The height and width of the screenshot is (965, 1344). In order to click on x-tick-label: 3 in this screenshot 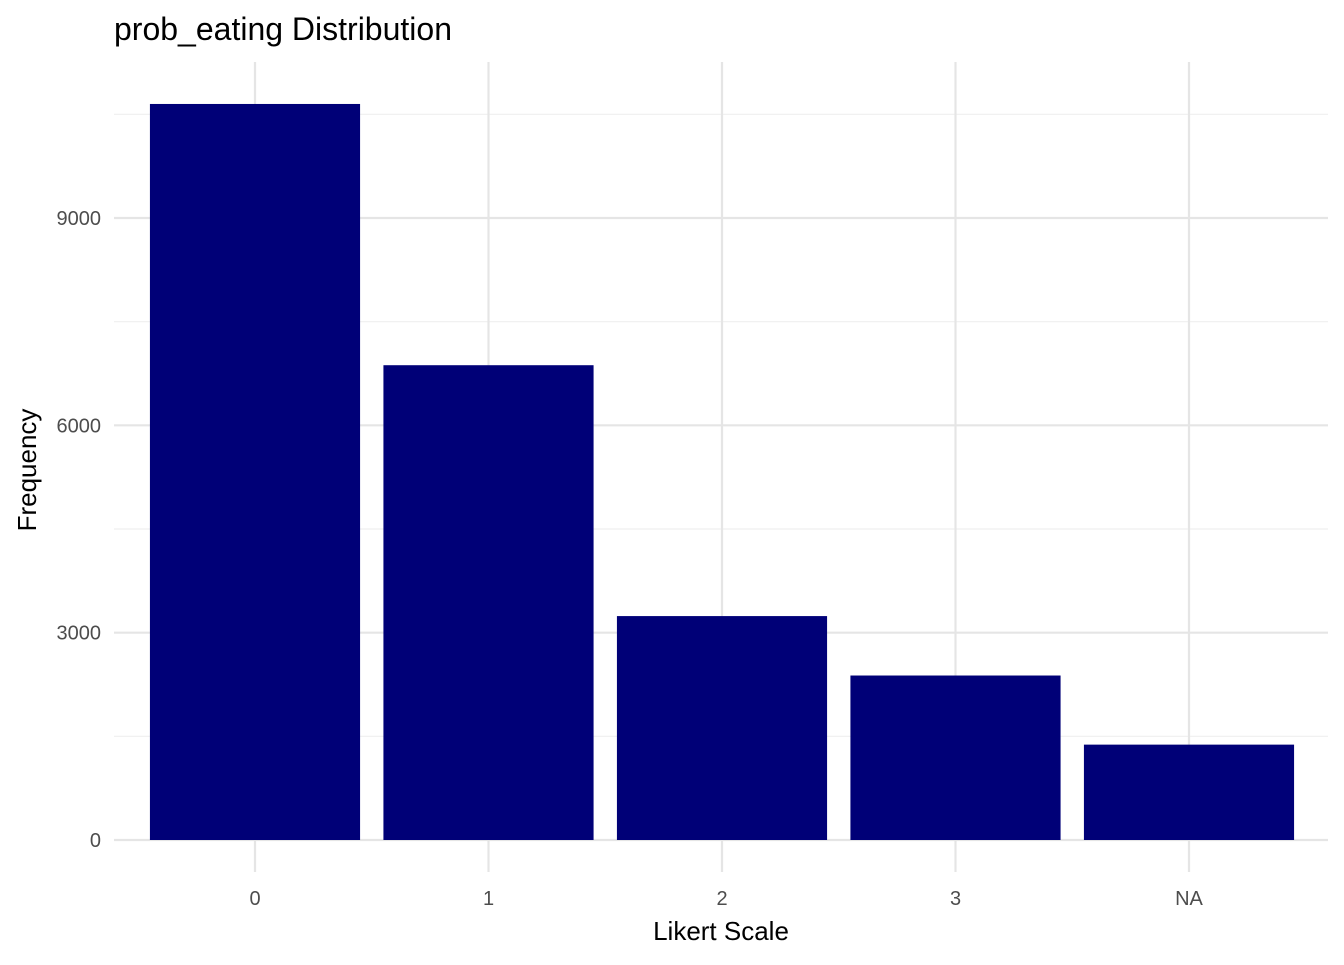, I will do `click(955, 899)`.